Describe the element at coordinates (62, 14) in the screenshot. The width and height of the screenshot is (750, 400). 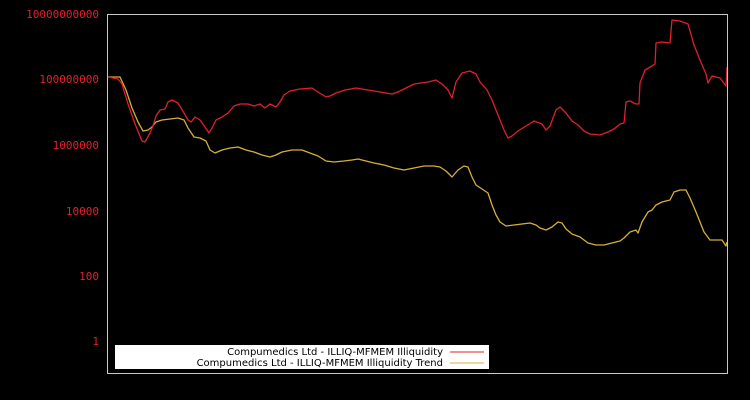
I see `y-tick-label: 10000000000` at that location.